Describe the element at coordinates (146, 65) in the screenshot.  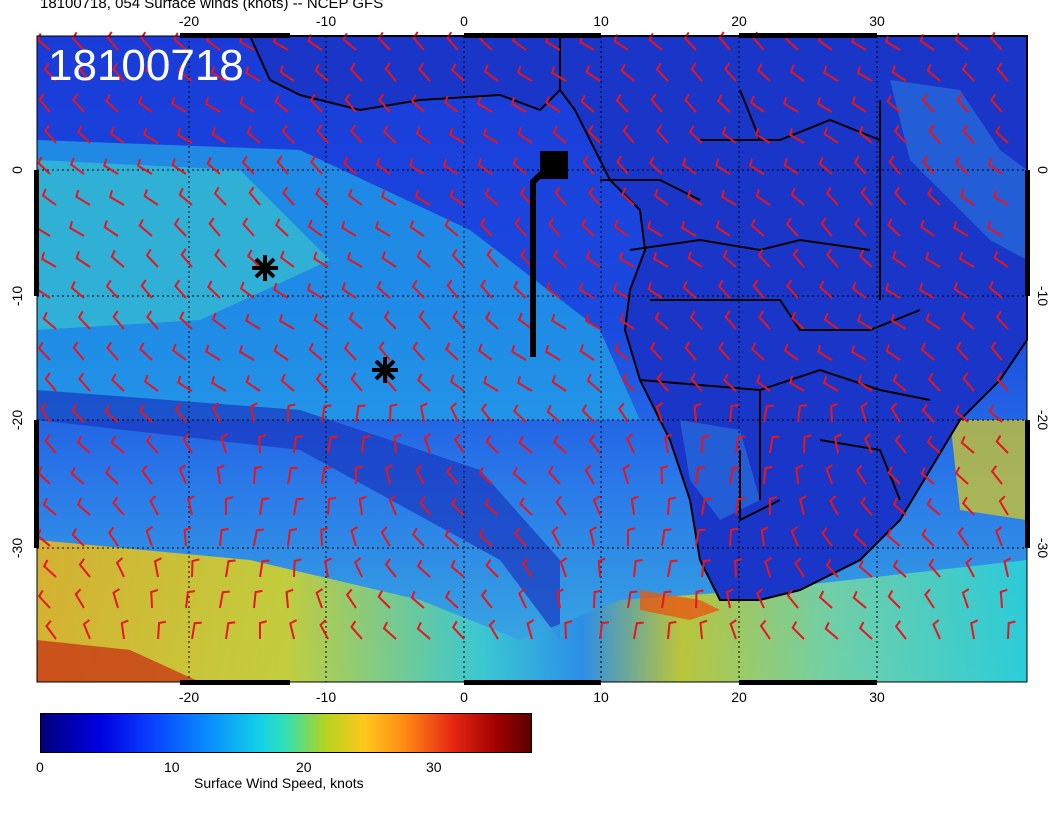
I see `date-stamp: 18100718` at that location.